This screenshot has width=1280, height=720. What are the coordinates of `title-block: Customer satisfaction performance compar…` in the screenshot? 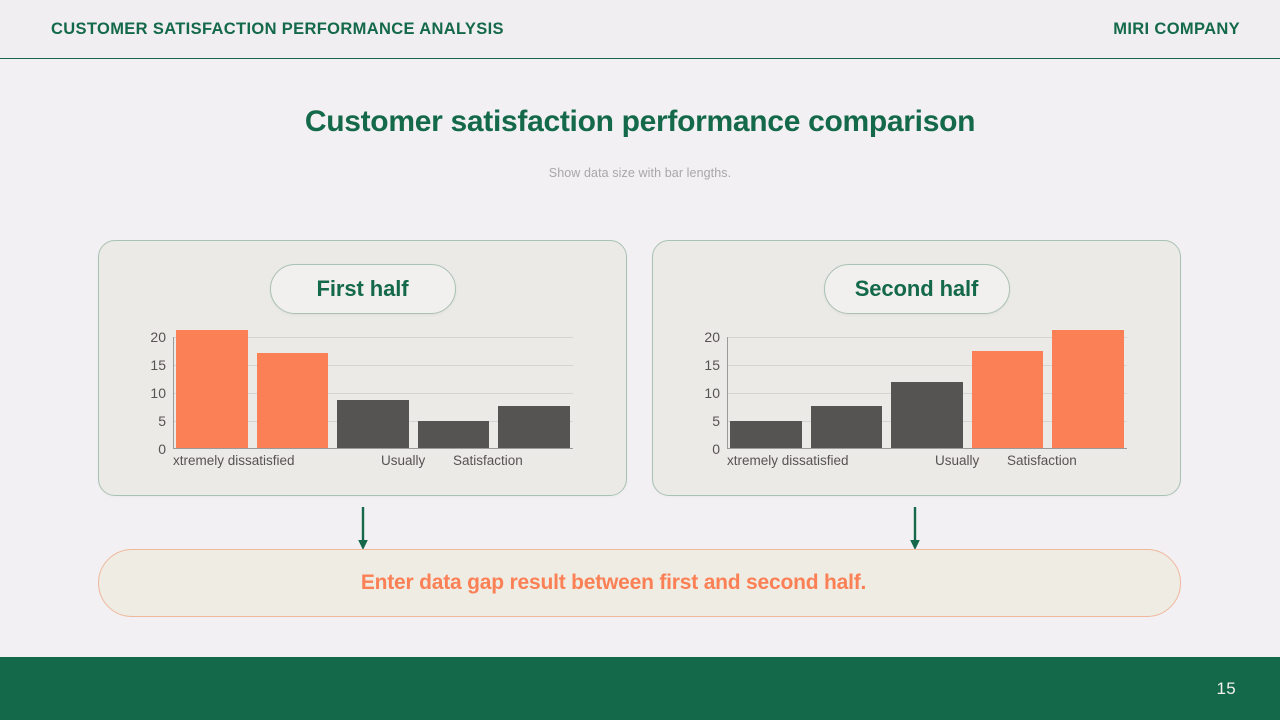 It's located at (640, 142).